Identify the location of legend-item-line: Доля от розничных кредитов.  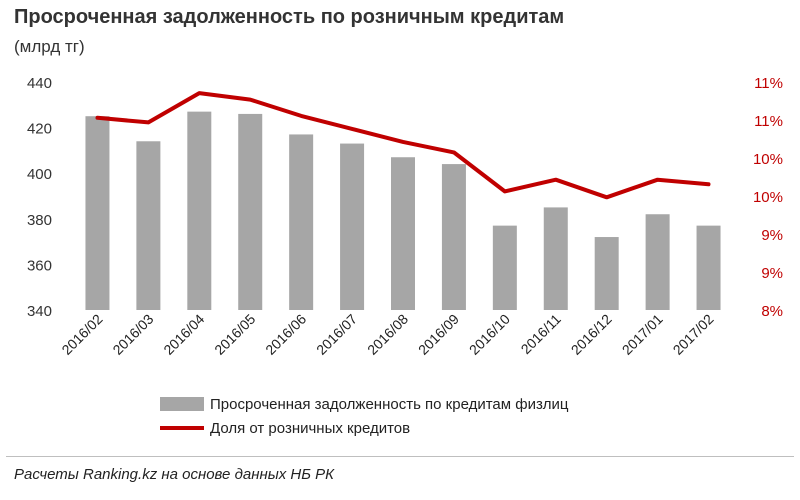
(364, 428).